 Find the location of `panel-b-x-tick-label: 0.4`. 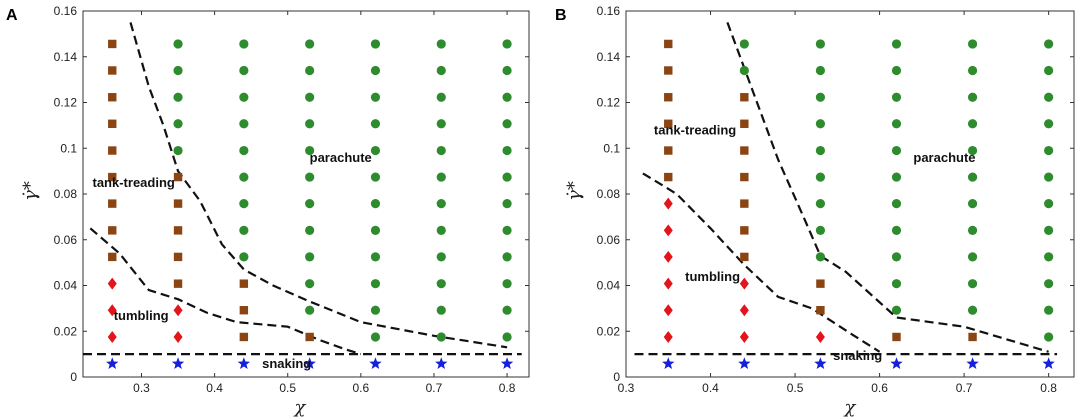

panel-b-x-tick-label: 0.4 is located at coordinates (710, 388).